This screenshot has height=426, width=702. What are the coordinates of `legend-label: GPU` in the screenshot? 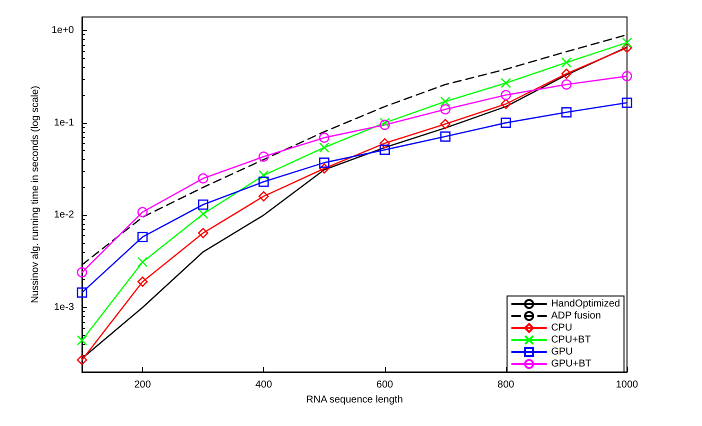 It's located at (562, 352).